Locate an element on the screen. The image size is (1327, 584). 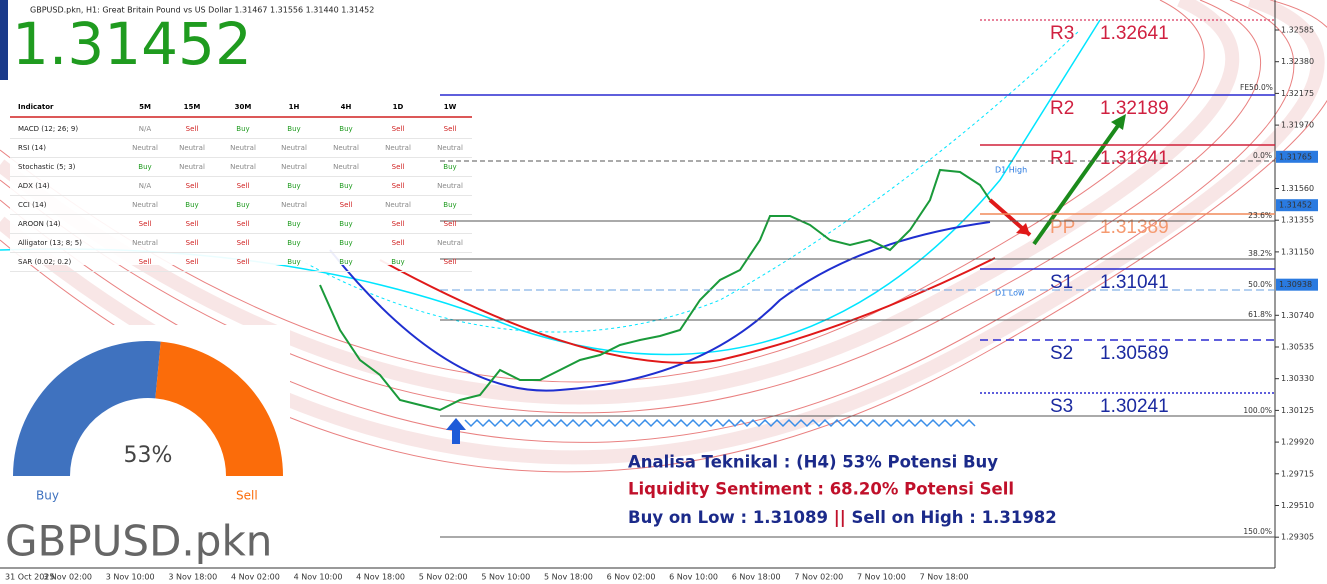
d1-low: D1 Low is located at coordinates (1010, 293).